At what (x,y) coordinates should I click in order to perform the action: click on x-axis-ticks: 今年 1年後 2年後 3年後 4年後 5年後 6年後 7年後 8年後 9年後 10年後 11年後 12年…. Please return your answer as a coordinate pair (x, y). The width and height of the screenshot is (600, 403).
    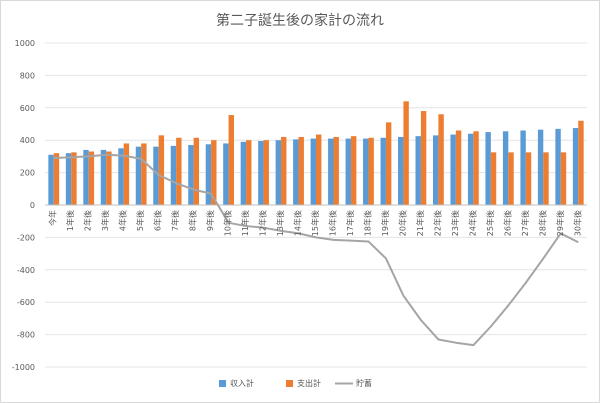
    Looking at the image, I should click on (315, 223).